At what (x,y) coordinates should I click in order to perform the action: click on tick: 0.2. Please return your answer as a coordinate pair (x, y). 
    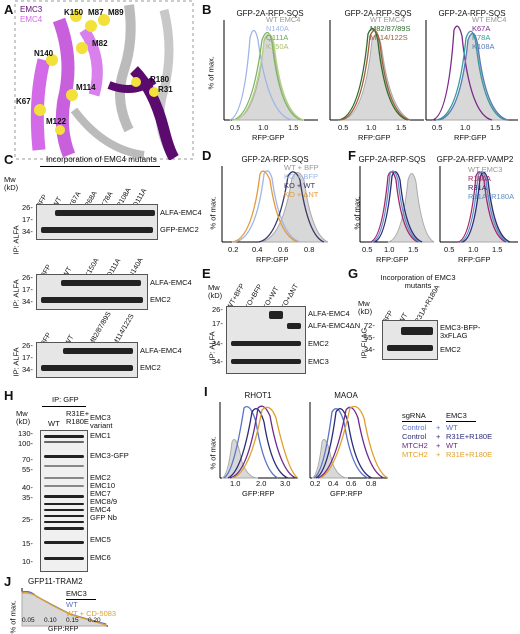
    Looking at the image, I should click on (315, 483).